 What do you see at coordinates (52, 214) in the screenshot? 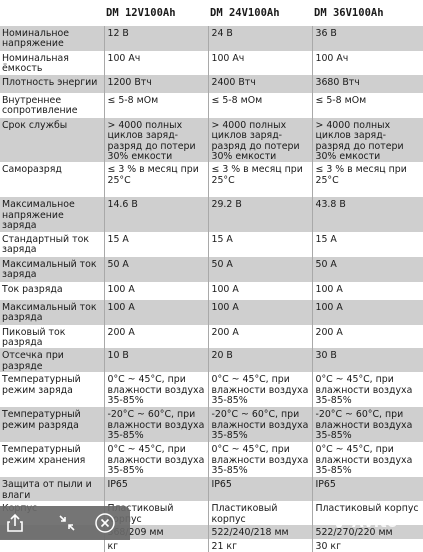
I see `row-label: Максимальное напряжение заряда` at bounding box center [52, 214].